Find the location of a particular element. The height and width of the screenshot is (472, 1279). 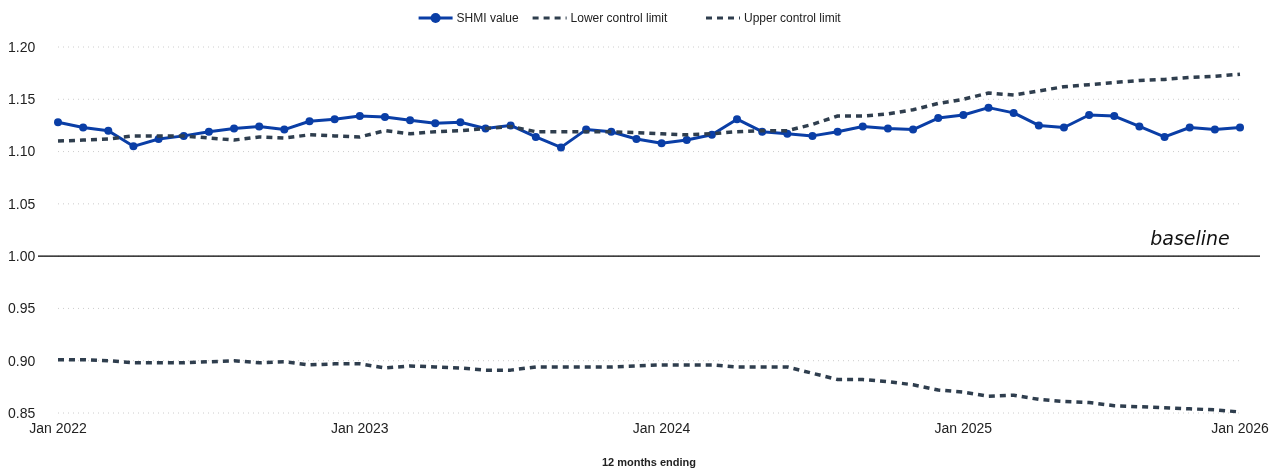

y-tick-label: 0.95 is located at coordinates (22, 308).